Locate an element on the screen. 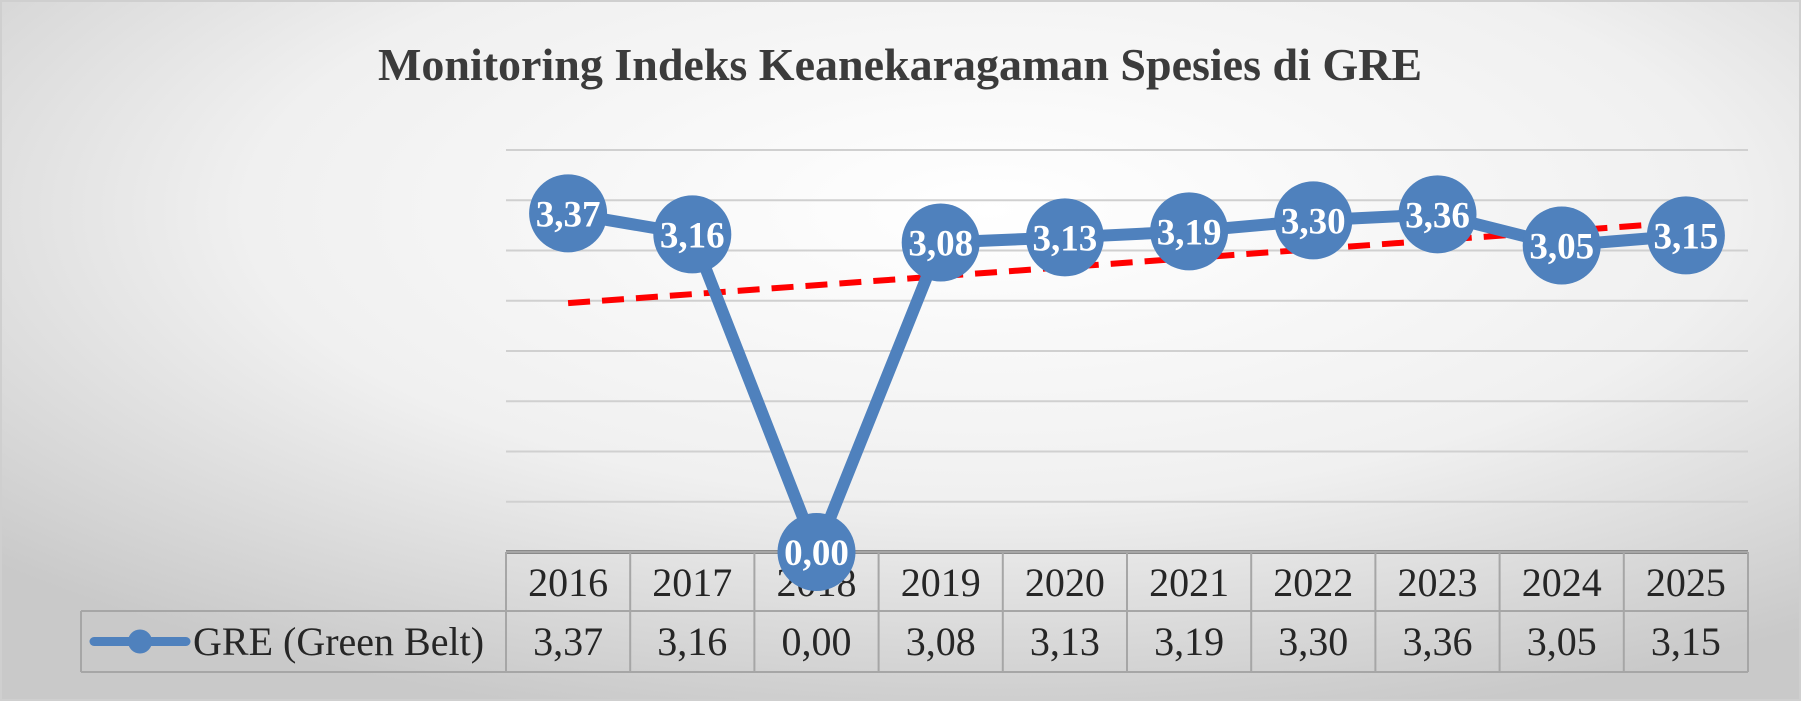 This screenshot has height=701, width=1801. data-table-value: 3,13 is located at coordinates (1065, 641).